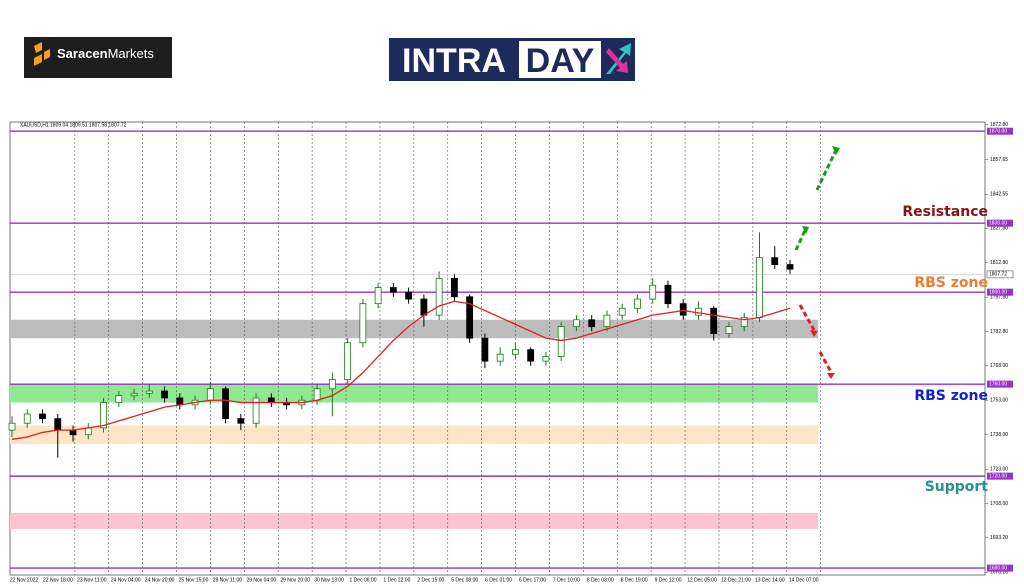  What do you see at coordinates (951, 396) in the screenshot?
I see `annotation: RBS zone` at bounding box center [951, 396].